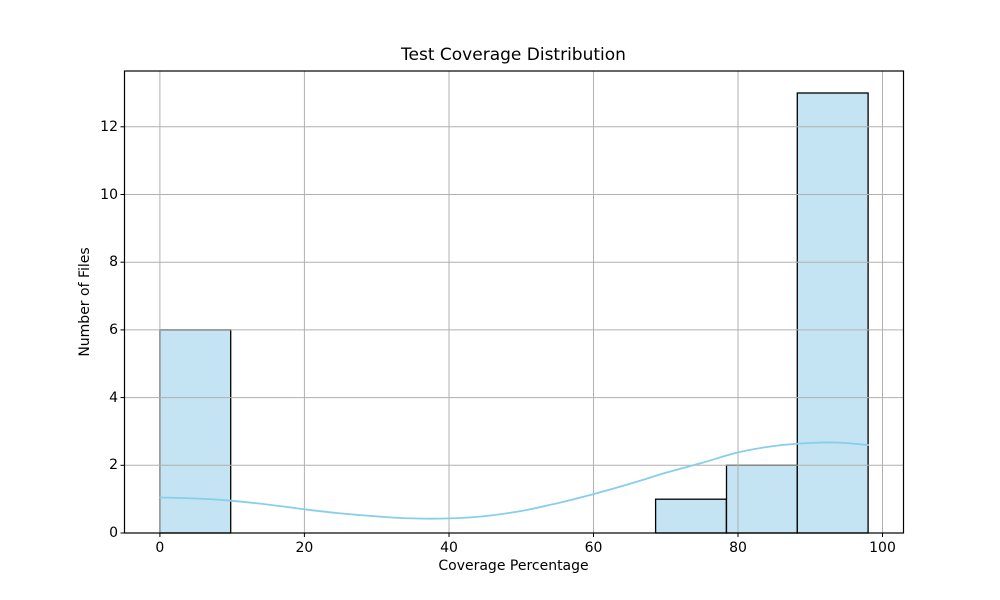 This screenshot has height=600, width=1000. I want to click on x-tick-label: 80, so click(738, 548).